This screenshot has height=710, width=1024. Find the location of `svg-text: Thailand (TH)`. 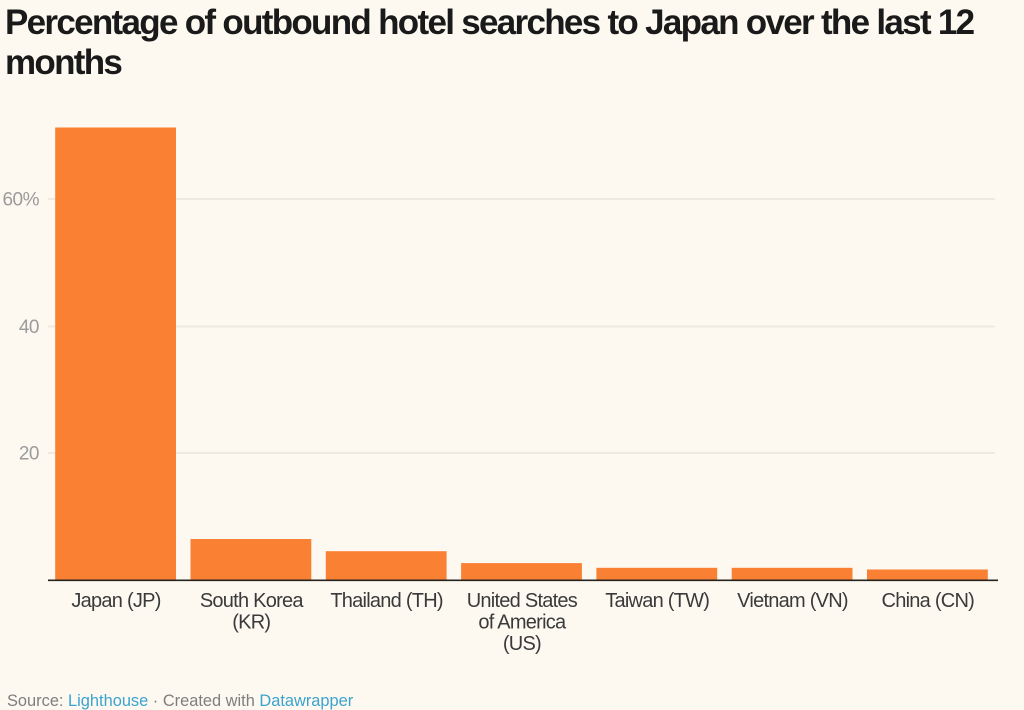

svg-text: Thailand (TH) is located at coordinates (386, 601).